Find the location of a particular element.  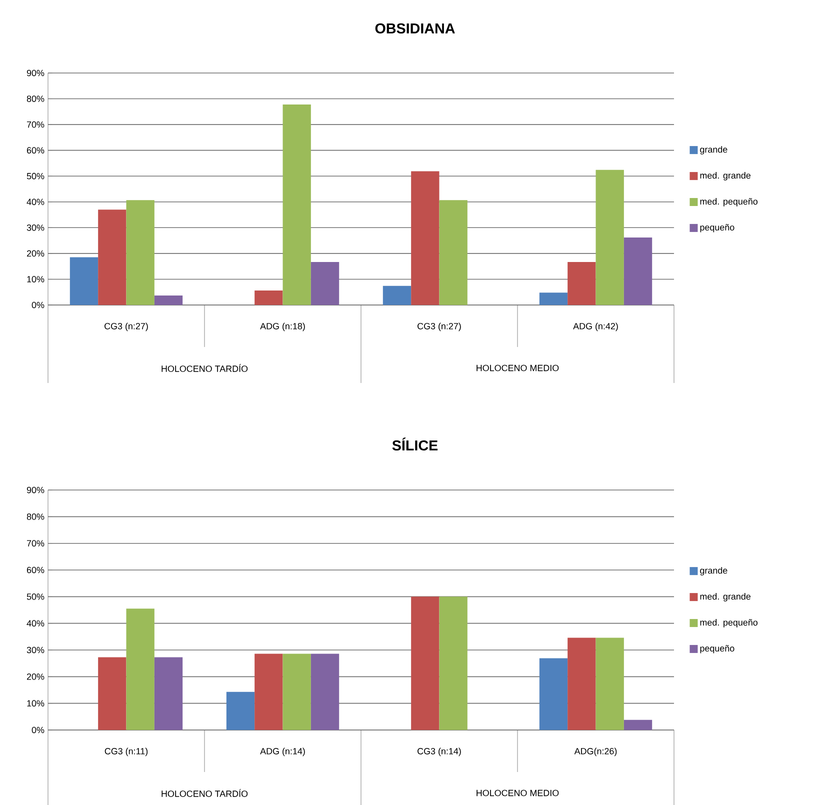

x-tick-label: ADG (n:42) is located at coordinates (595, 327).